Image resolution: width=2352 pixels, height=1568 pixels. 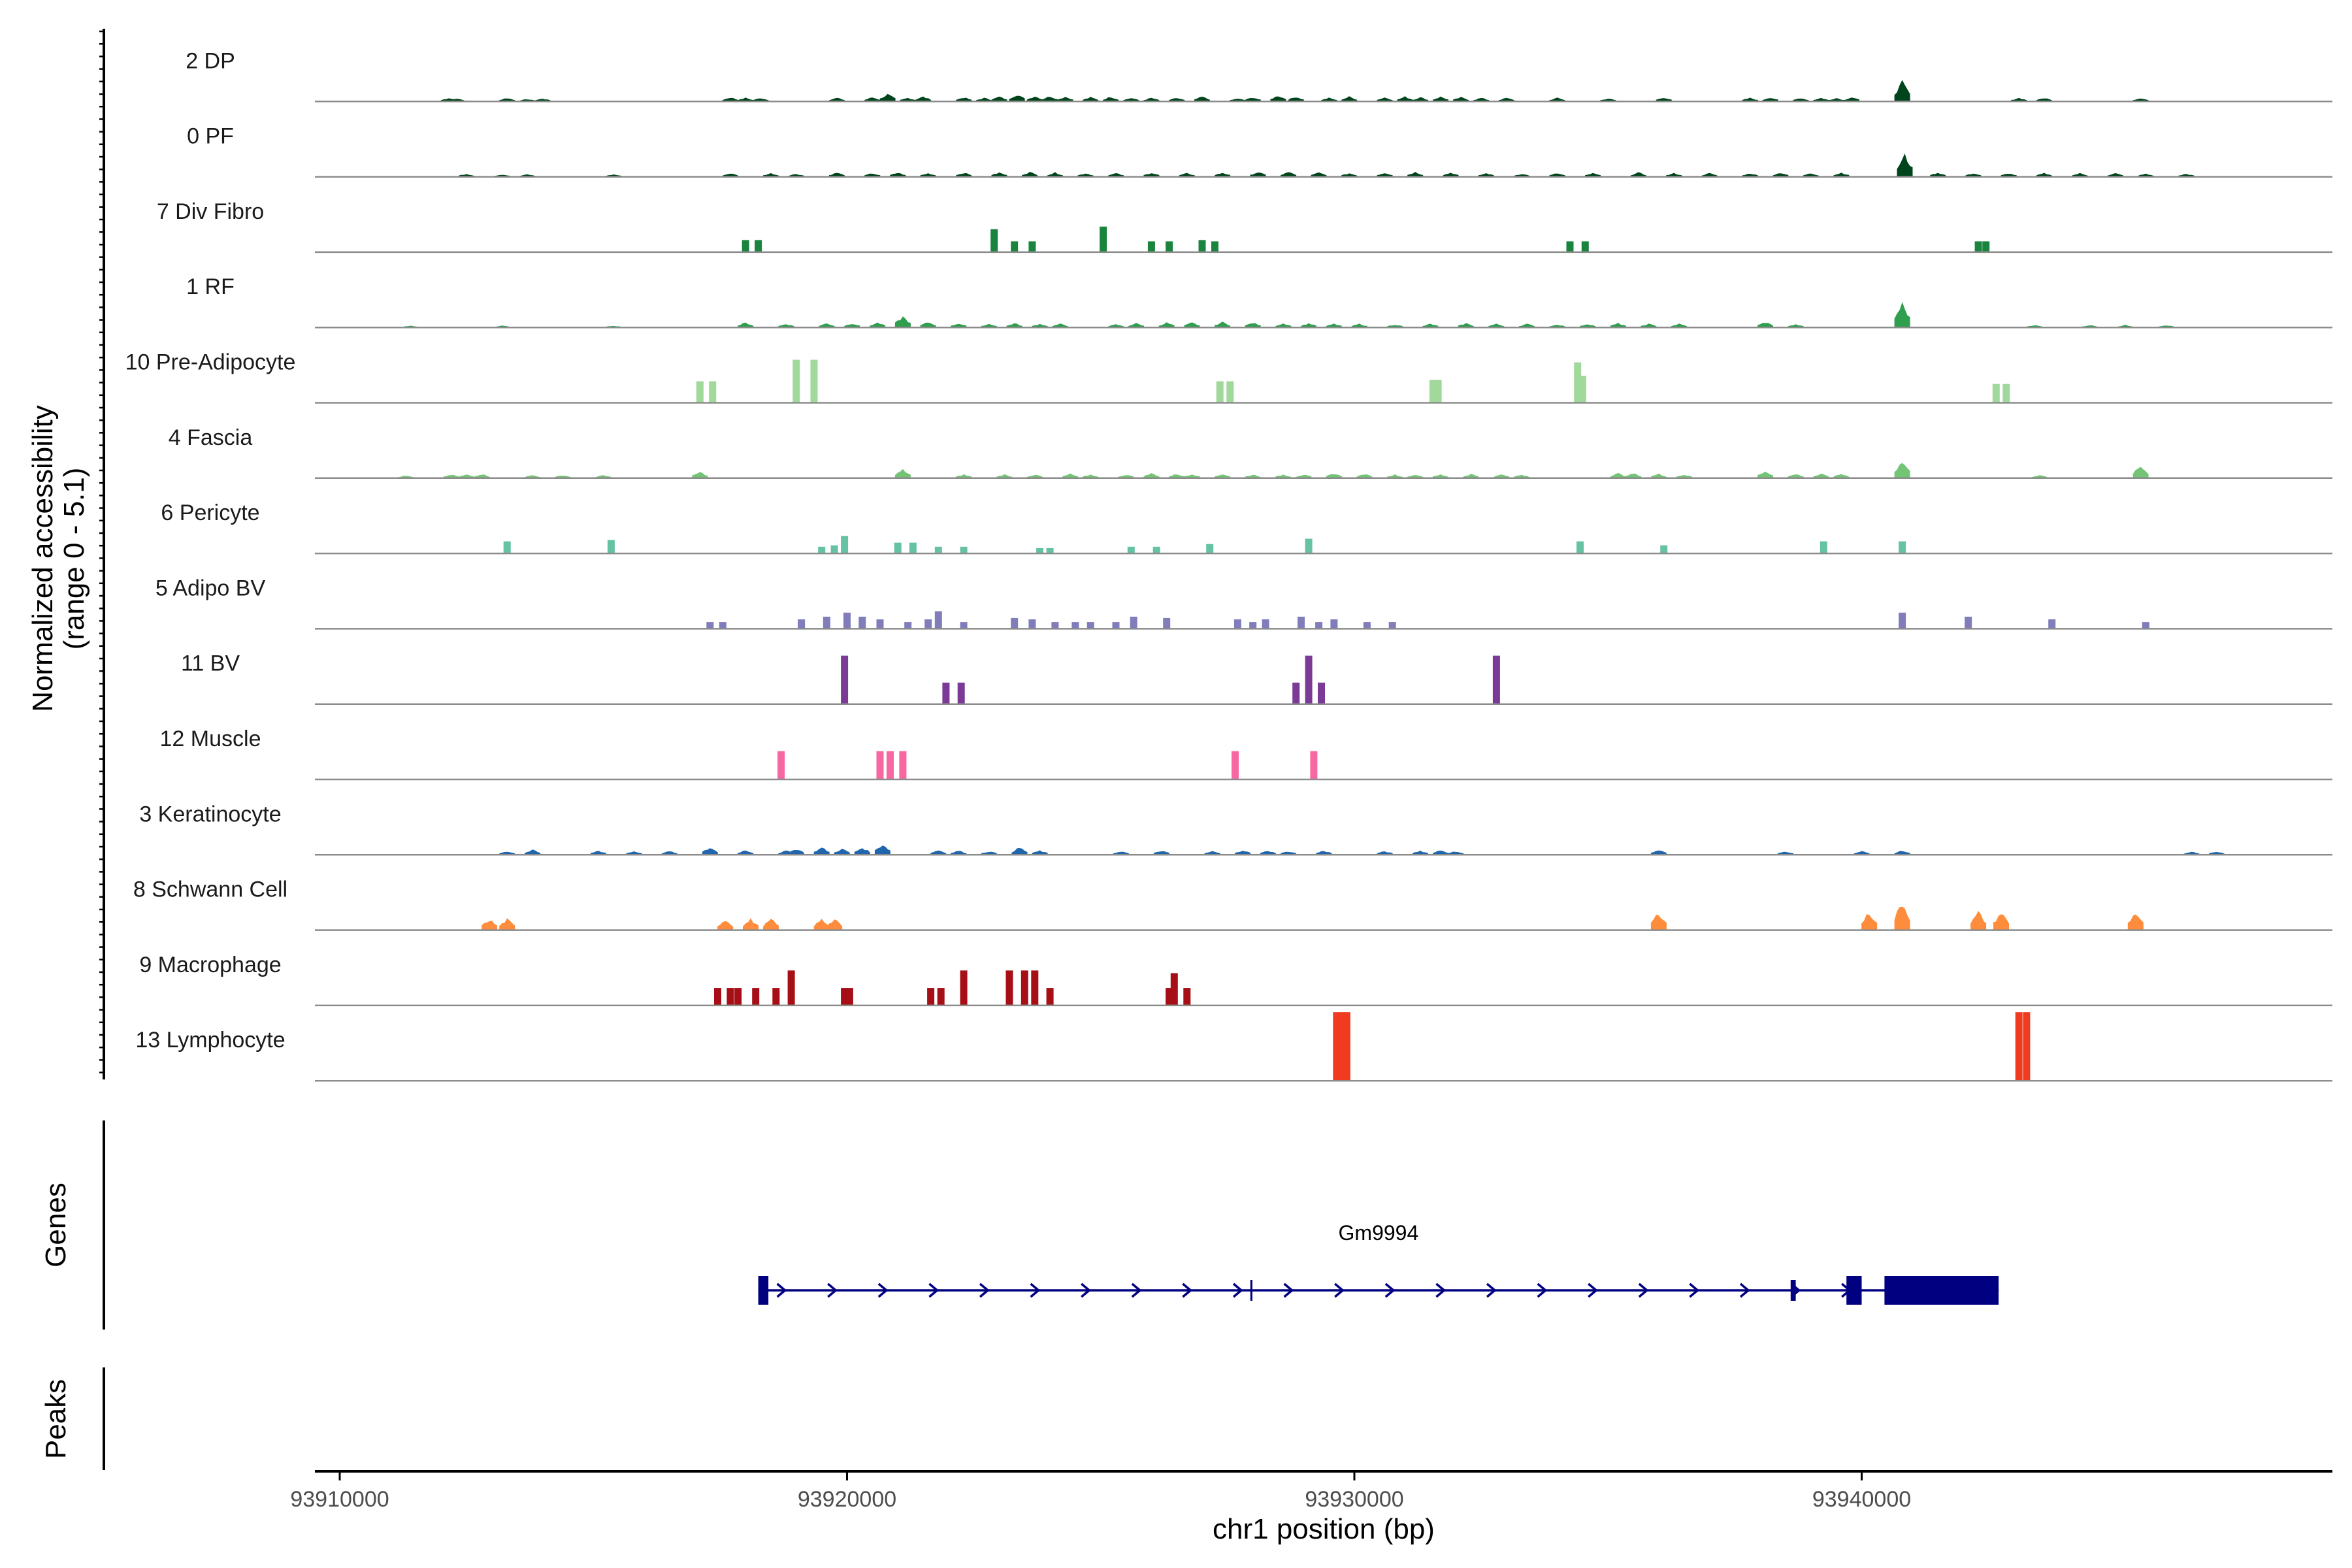 I want to click on track-label: 8 Schwann Cell, so click(x=210, y=889).